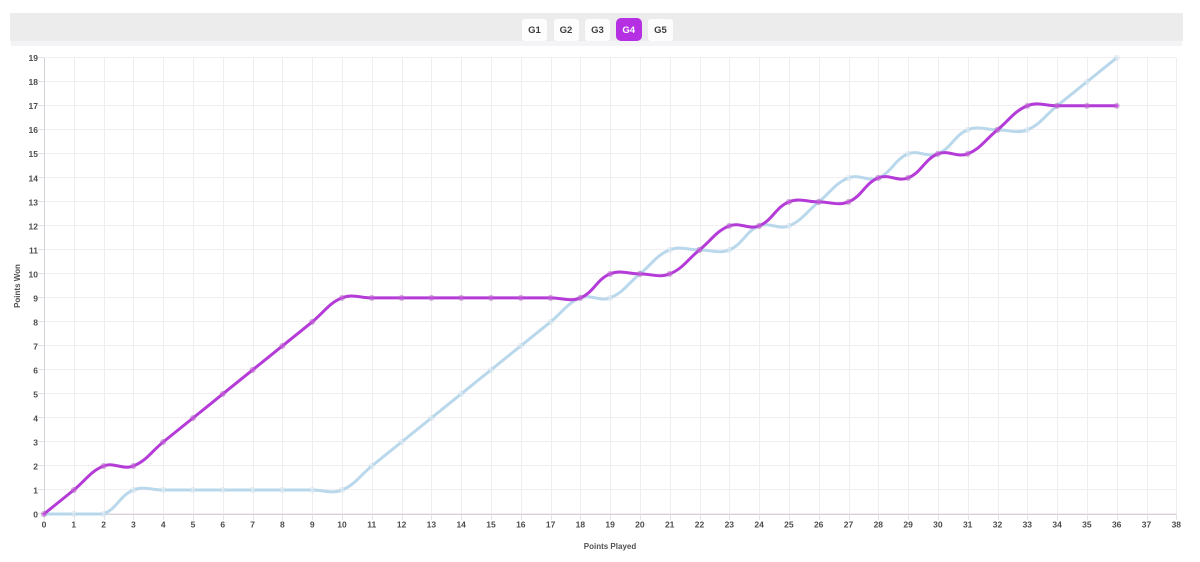  What do you see at coordinates (1177, 525) in the screenshot?
I see `svg-text: 38` at bounding box center [1177, 525].